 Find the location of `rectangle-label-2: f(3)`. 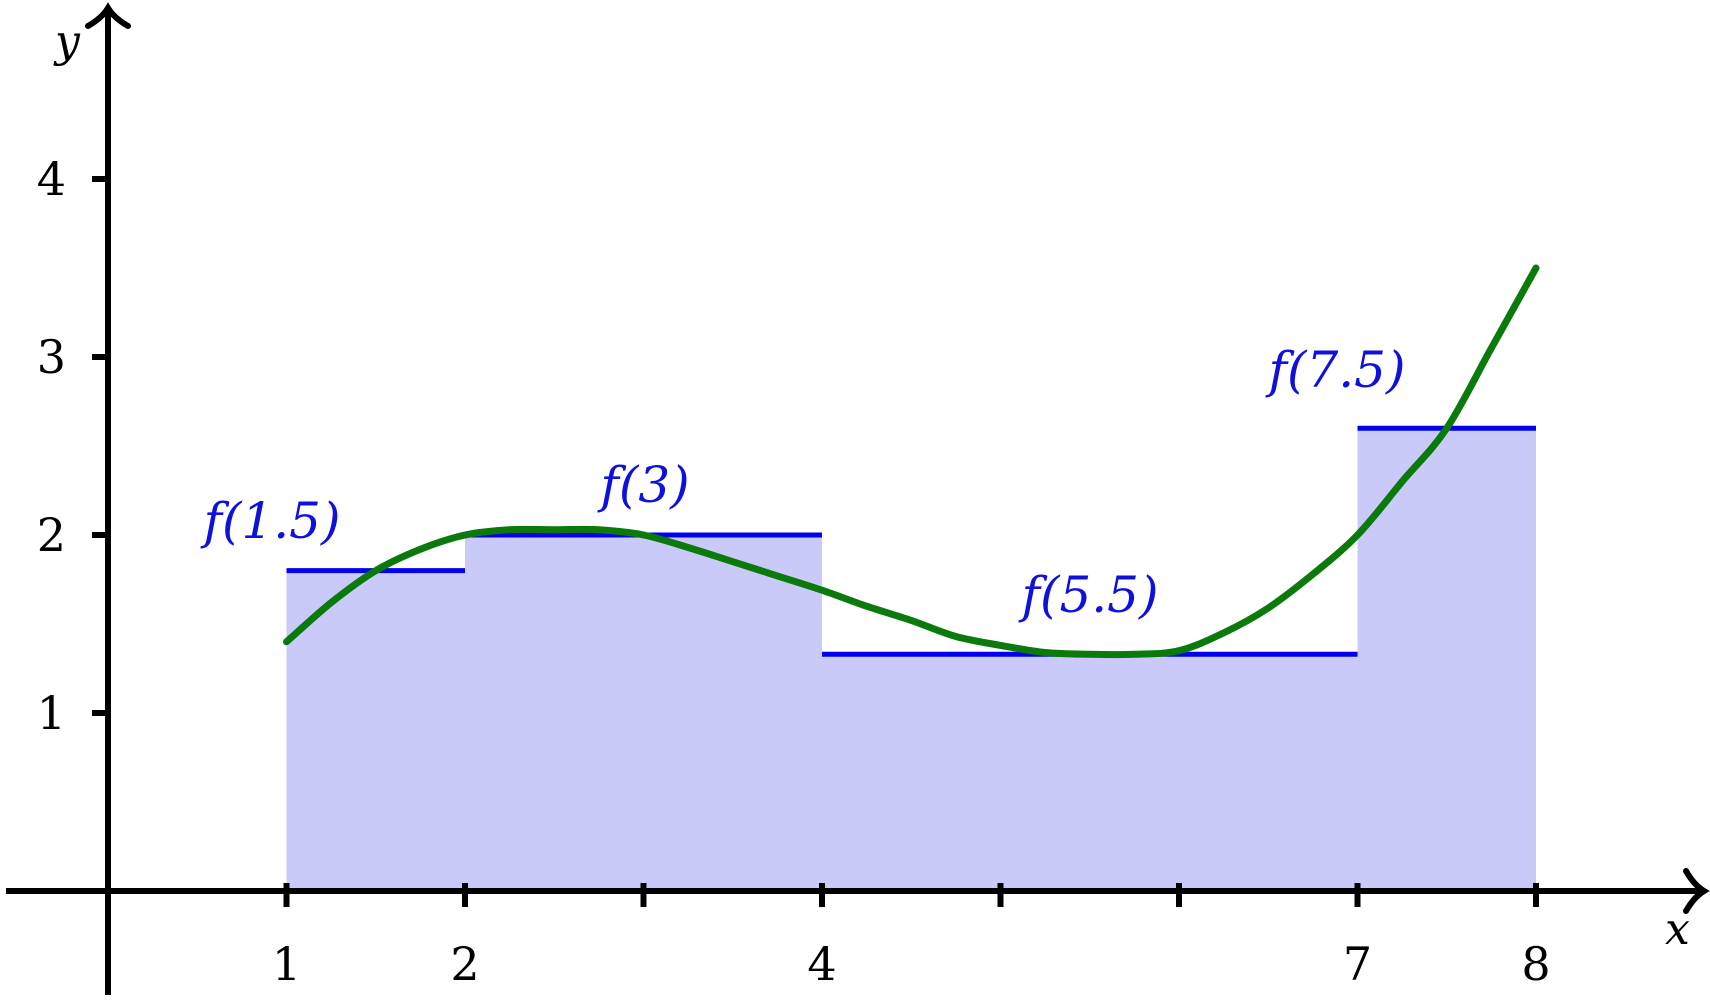

rectangle-label-2: f(3) is located at coordinates (642, 485).